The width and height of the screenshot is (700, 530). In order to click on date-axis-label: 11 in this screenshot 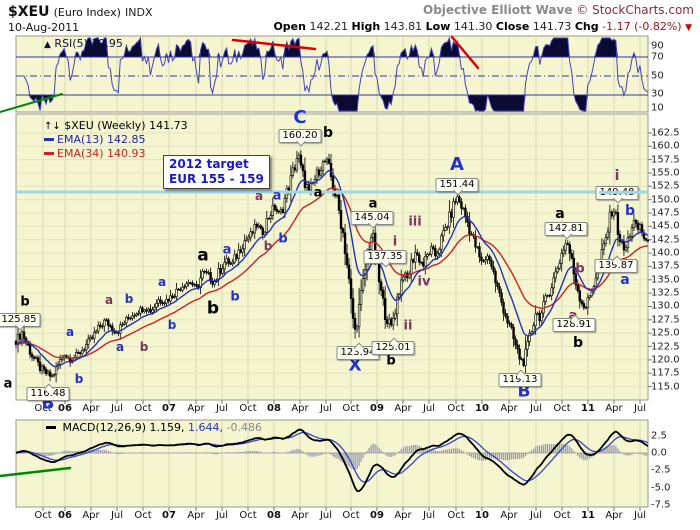, I will do `click(588, 408)`.